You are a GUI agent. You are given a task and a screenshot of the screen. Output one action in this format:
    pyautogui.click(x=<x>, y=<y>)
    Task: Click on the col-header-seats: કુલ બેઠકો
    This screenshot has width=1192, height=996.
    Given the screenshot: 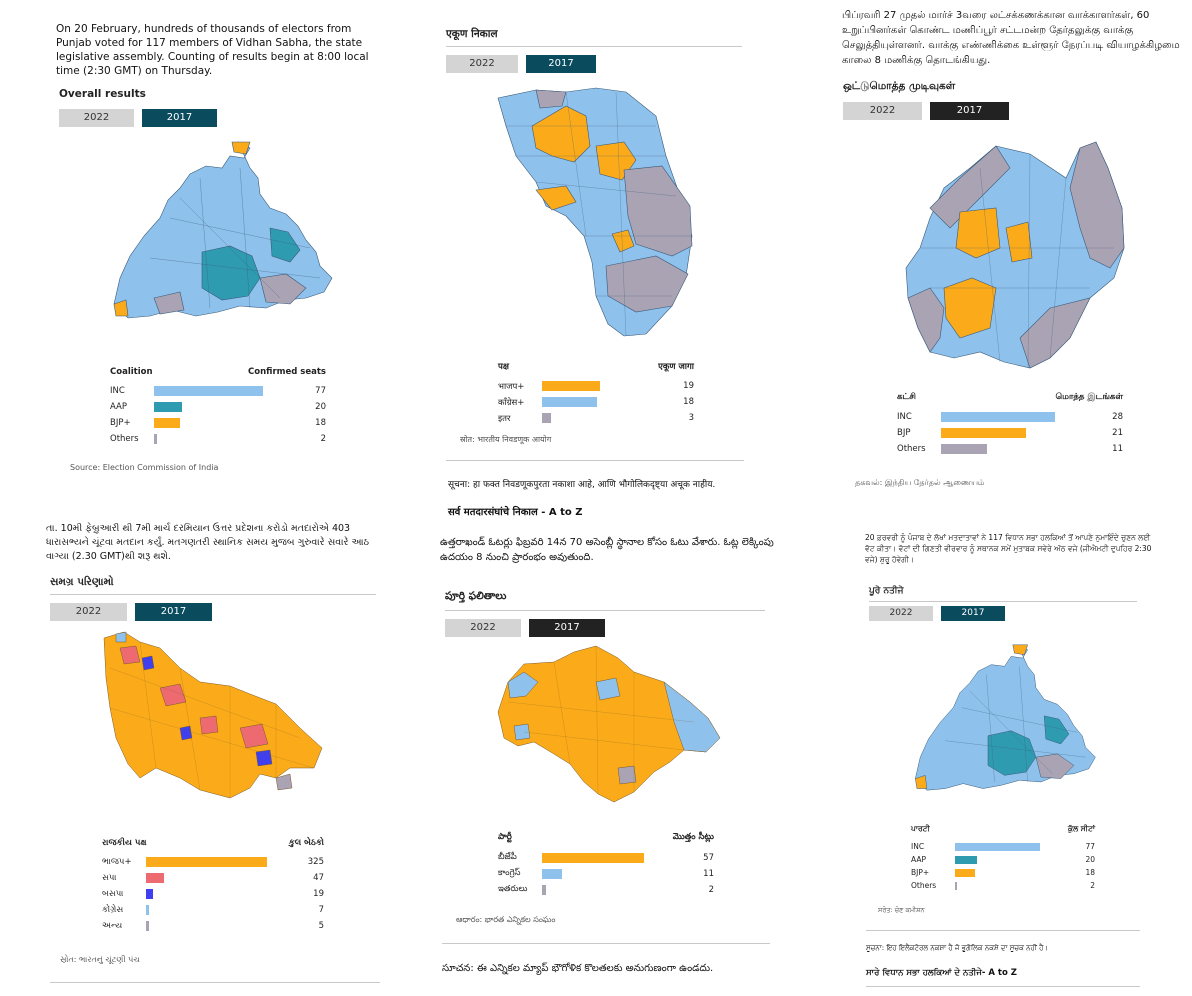 What is the action you would take?
    pyautogui.click(x=306, y=843)
    